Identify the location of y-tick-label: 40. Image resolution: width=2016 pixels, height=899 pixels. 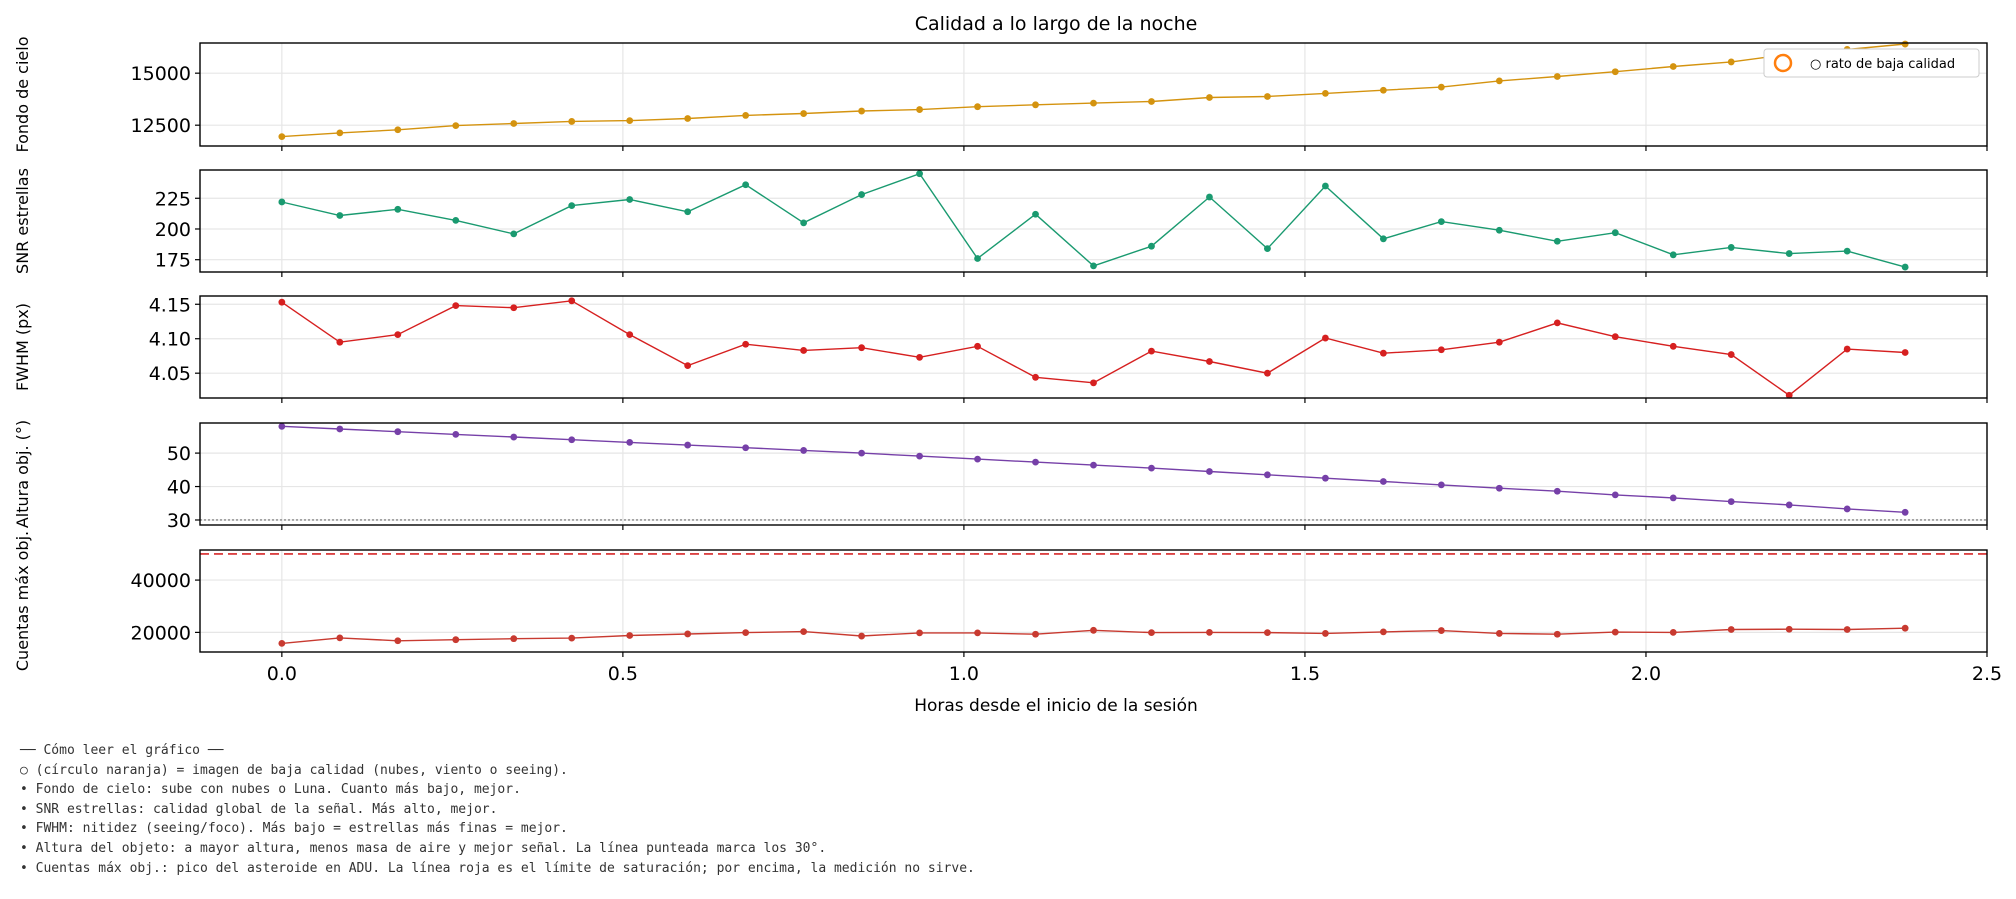
(179, 488).